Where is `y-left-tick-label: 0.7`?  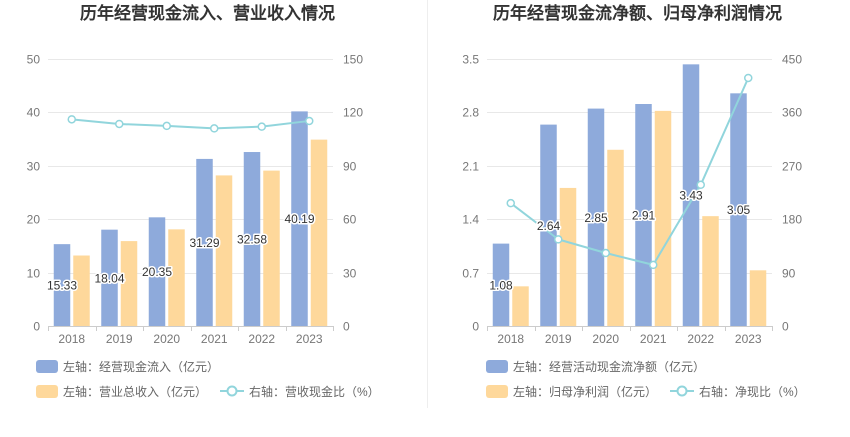 y-left-tick-label: 0.7 is located at coordinates (470, 274).